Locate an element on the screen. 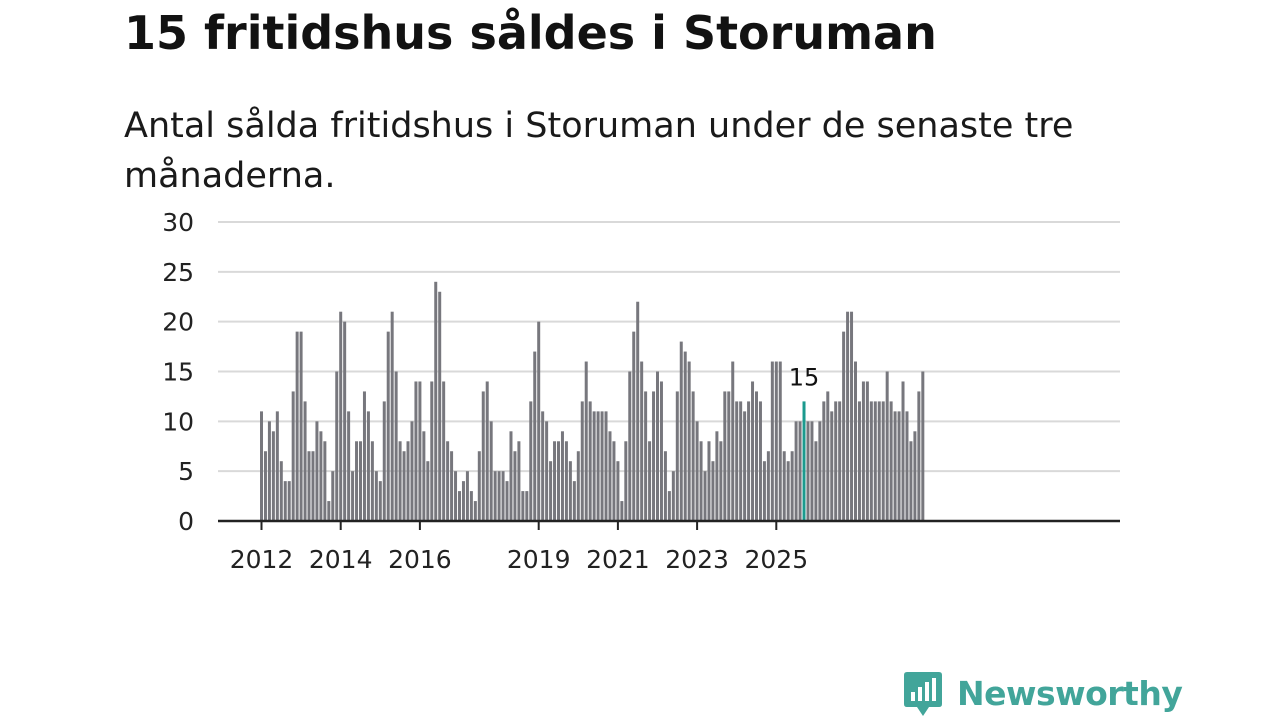  newsworthy-logo: Newsworthy is located at coordinates (1043, 694).